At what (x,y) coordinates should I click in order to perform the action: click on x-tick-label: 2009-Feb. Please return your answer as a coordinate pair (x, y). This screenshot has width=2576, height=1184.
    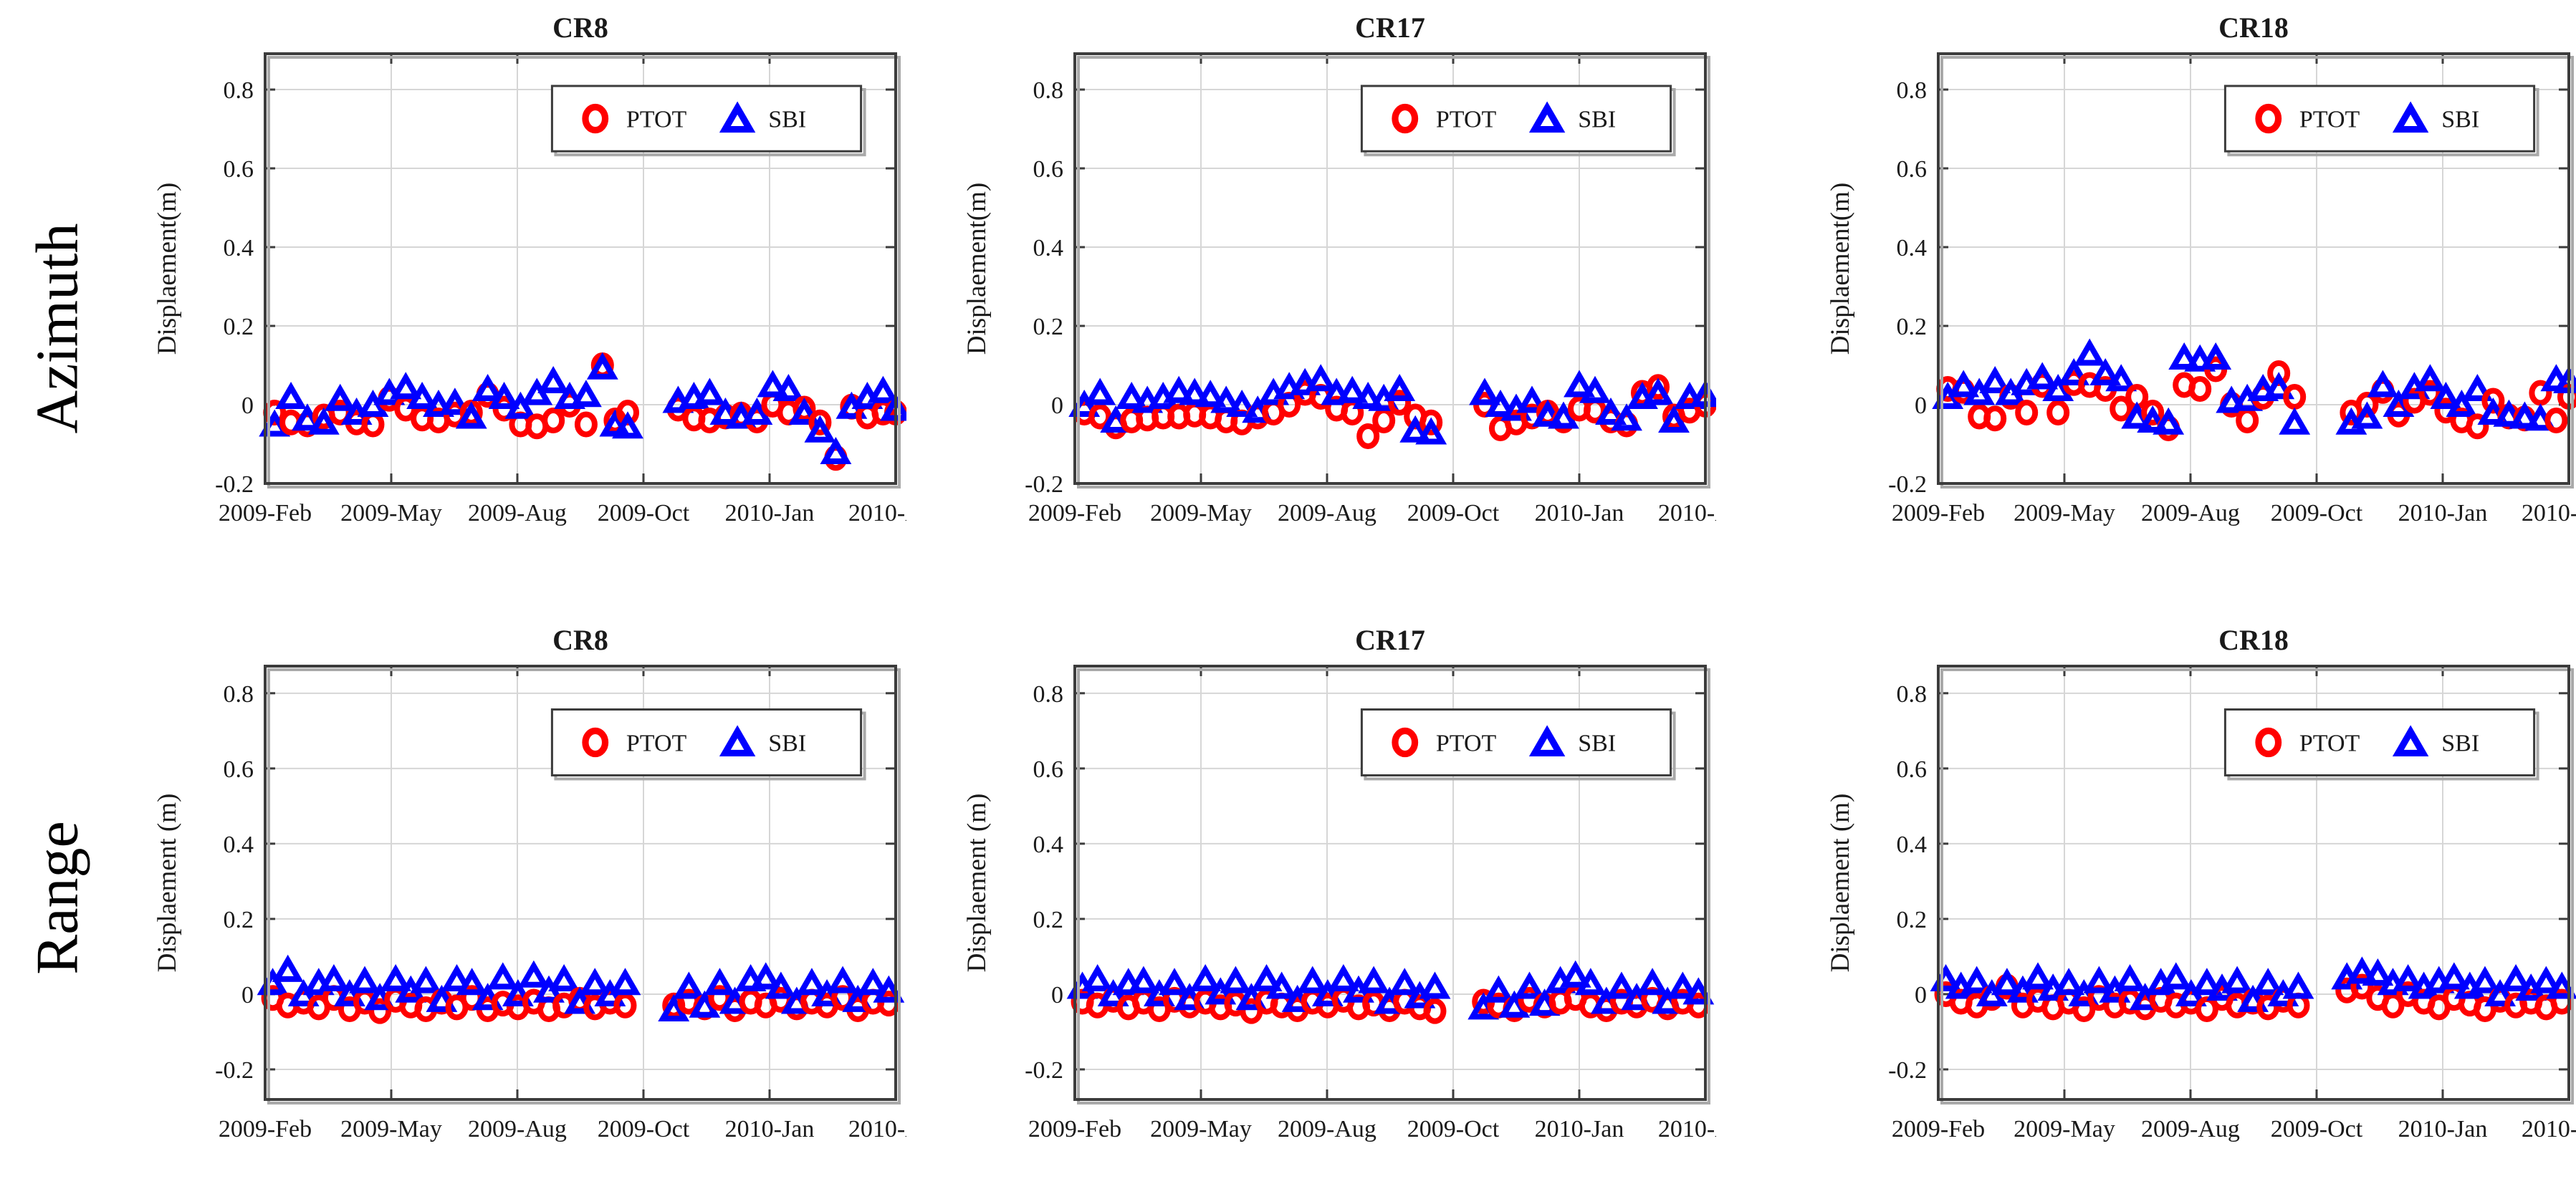
    Looking at the image, I should click on (1938, 1129).